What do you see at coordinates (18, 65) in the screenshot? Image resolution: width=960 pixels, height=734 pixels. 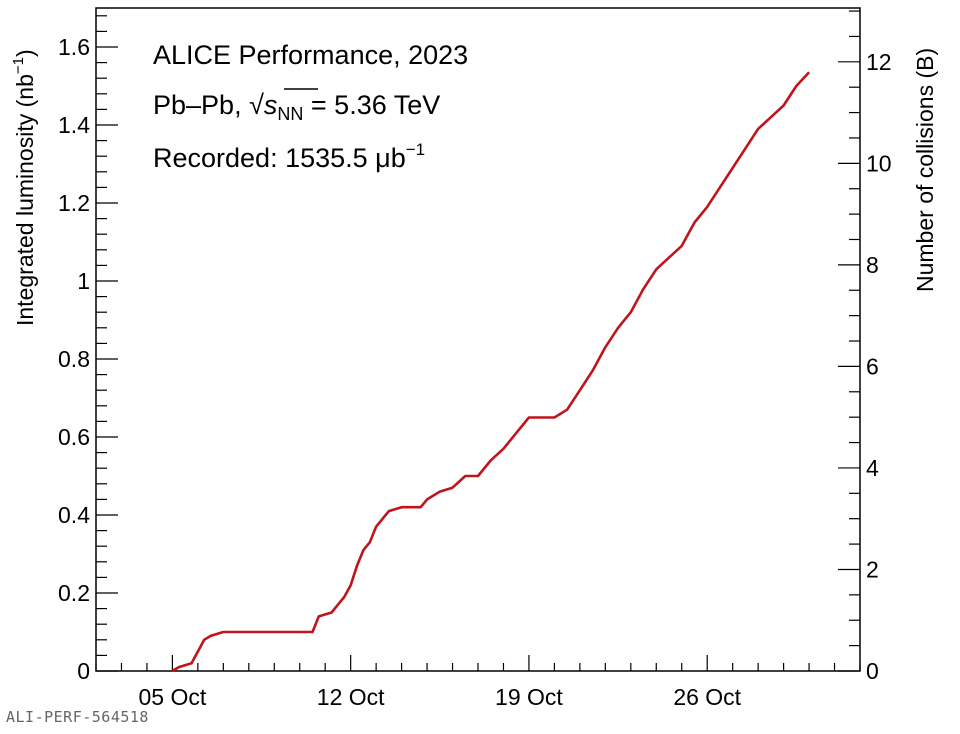 I see `ylabel-sup: −1` at bounding box center [18, 65].